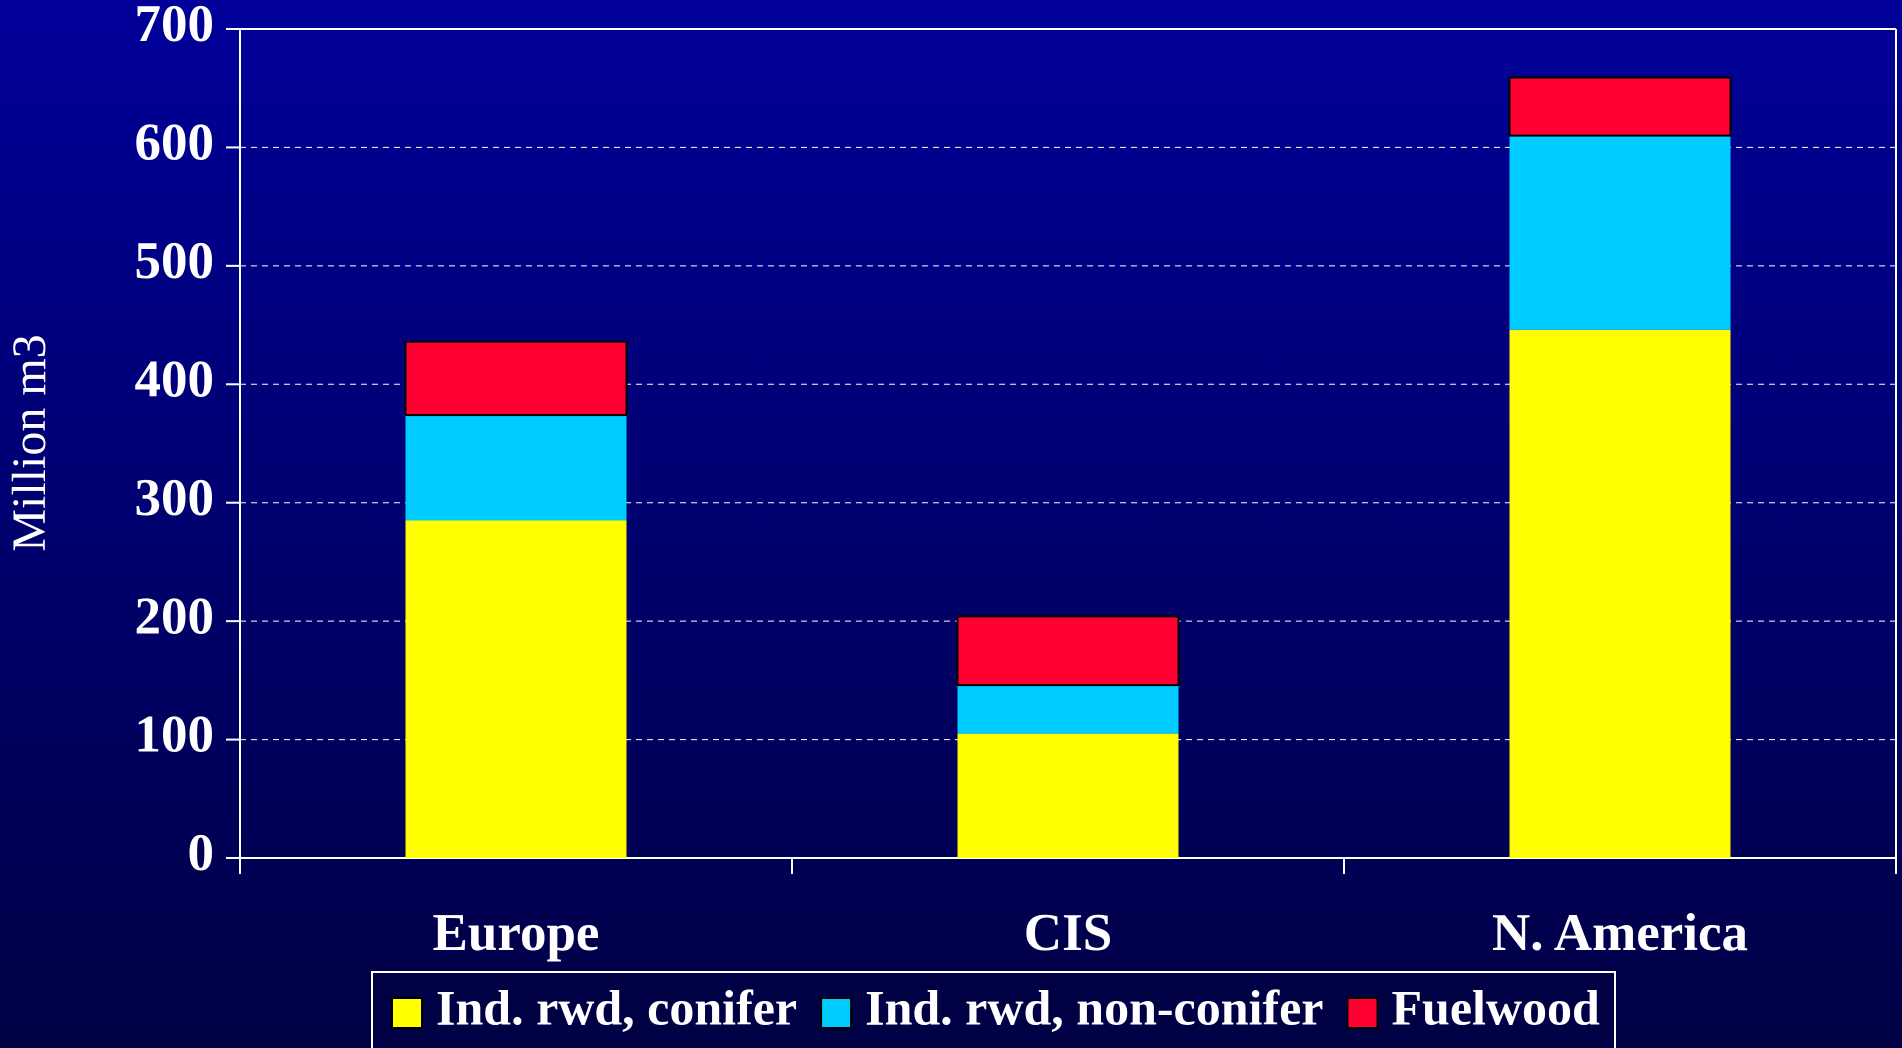  What do you see at coordinates (175, 379) in the screenshot?
I see `y-tick-label: 400` at bounding box center [175, 379].